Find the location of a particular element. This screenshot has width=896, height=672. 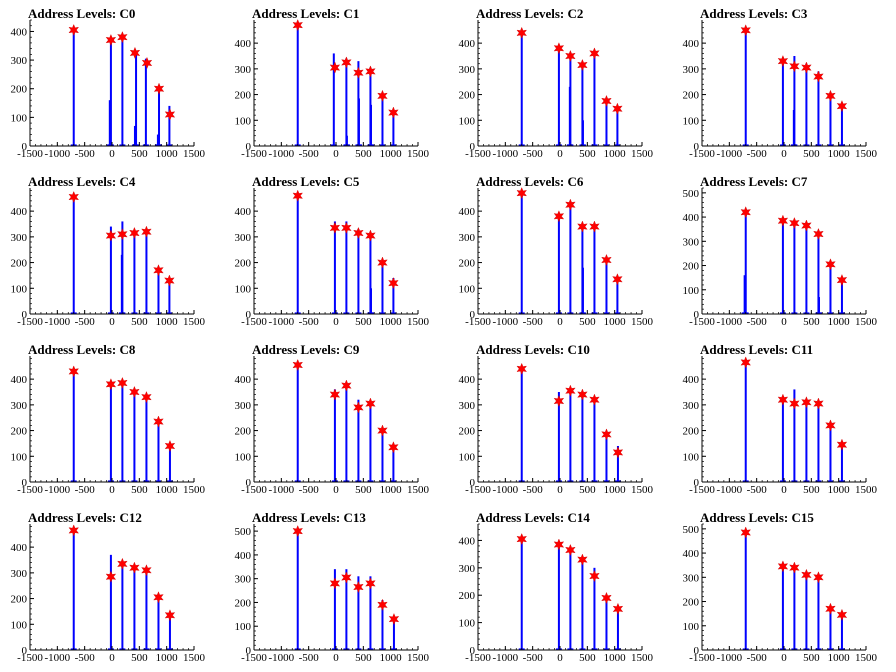

x-tick-label: 500 is located at coordinates (811, 154).